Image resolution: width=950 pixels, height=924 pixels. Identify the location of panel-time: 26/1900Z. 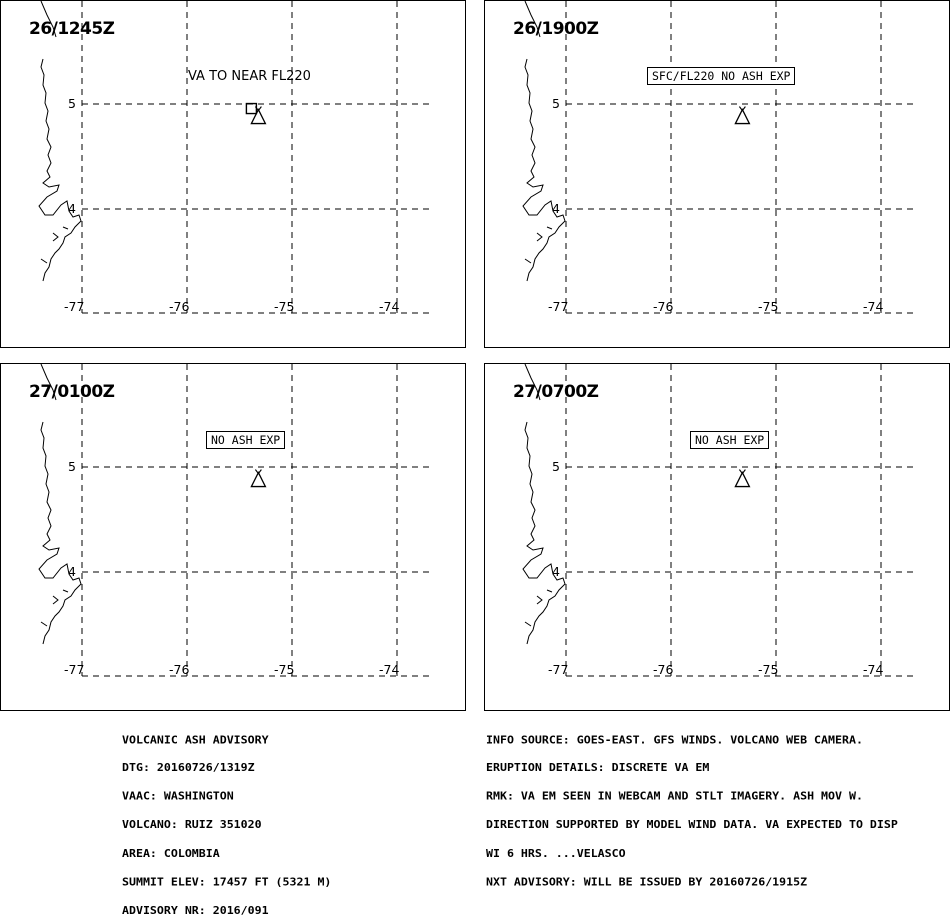
(556, 29).